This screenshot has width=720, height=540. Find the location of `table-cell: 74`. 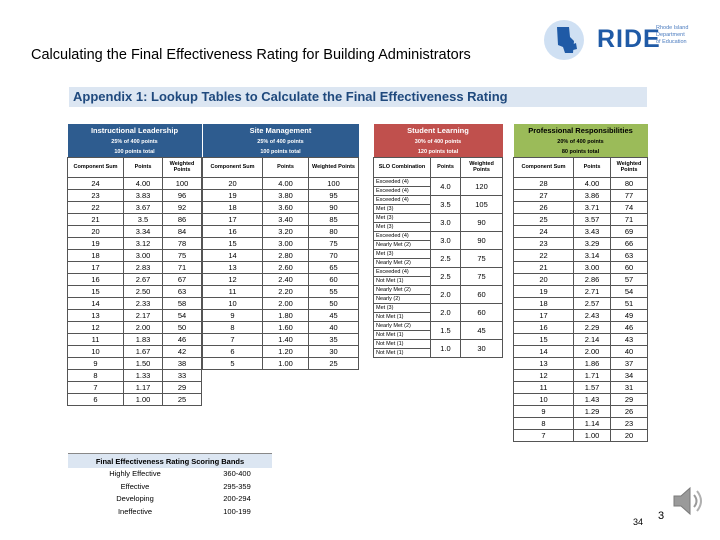

table-cell: 74 is located at coordinates (629, 207).